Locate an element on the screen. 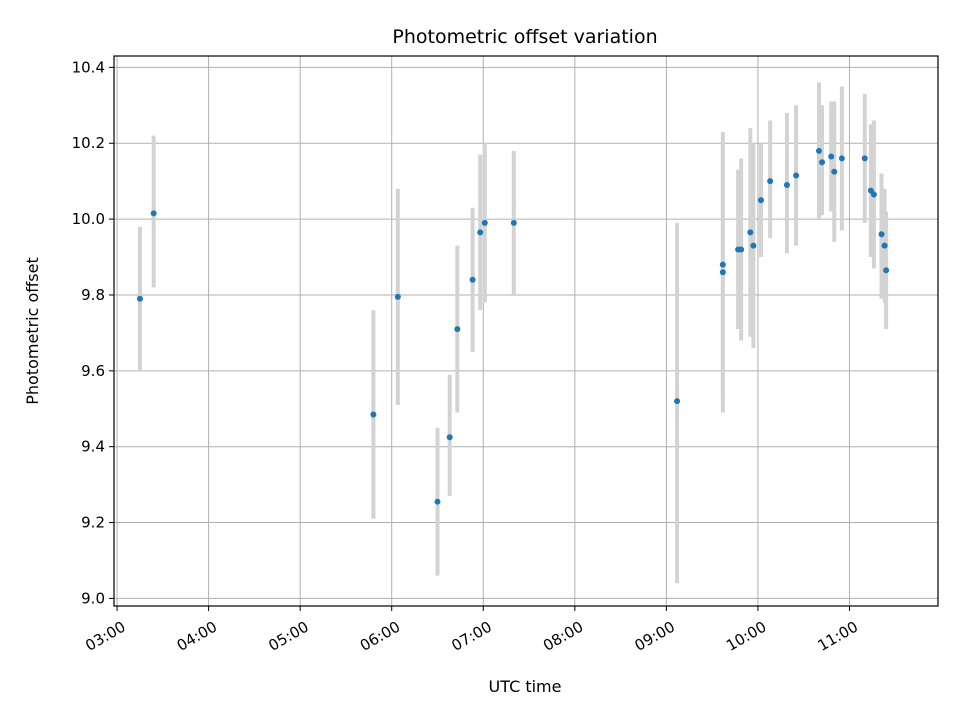 This screenshot has width=960, height=720. y-axis-label: Photometric offset is located at coordinates (32, 331).